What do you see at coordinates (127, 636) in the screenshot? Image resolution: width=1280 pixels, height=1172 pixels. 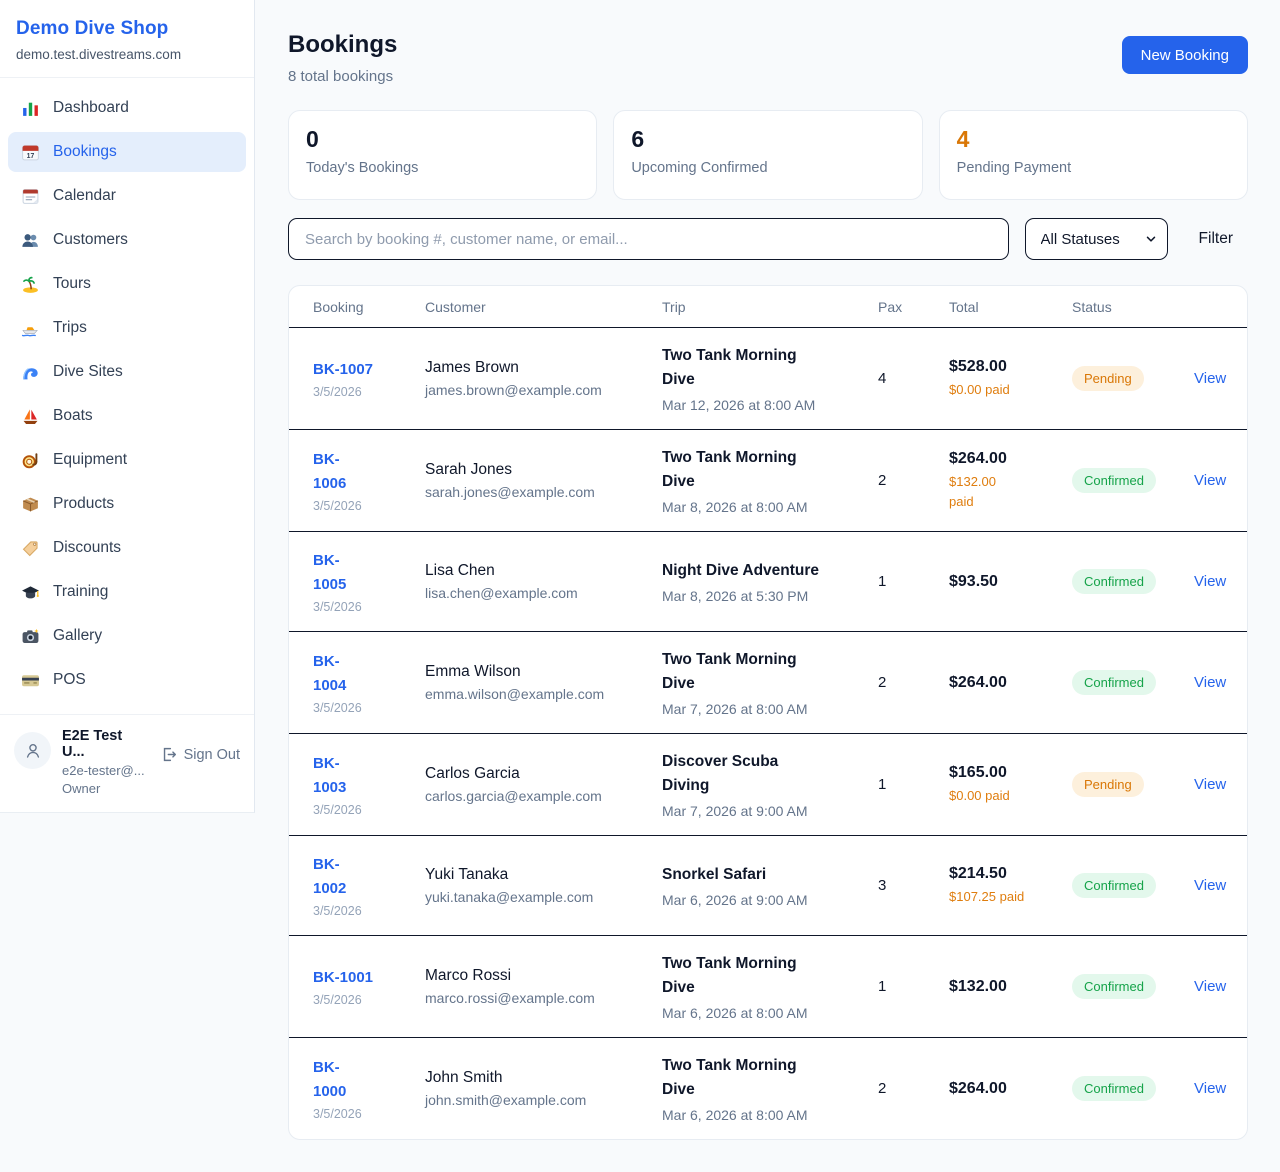 I see `sidebar-item-gallery: Gallery` at bounding box center [127, 636].